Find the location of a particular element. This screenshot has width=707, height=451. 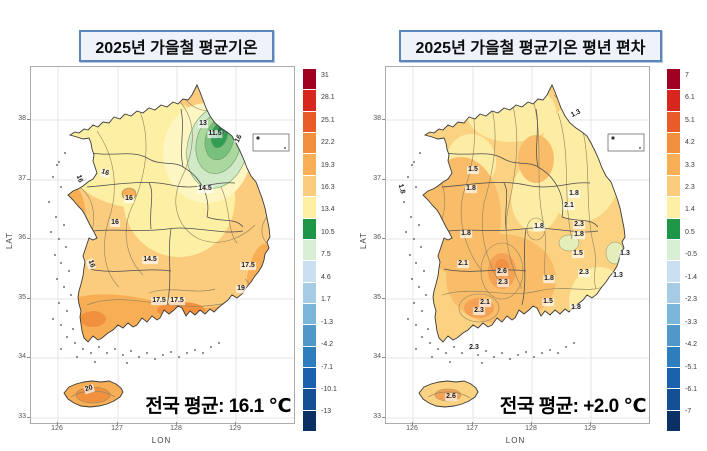

lat-tick-label: 34 is located at coordinates (22, 356).